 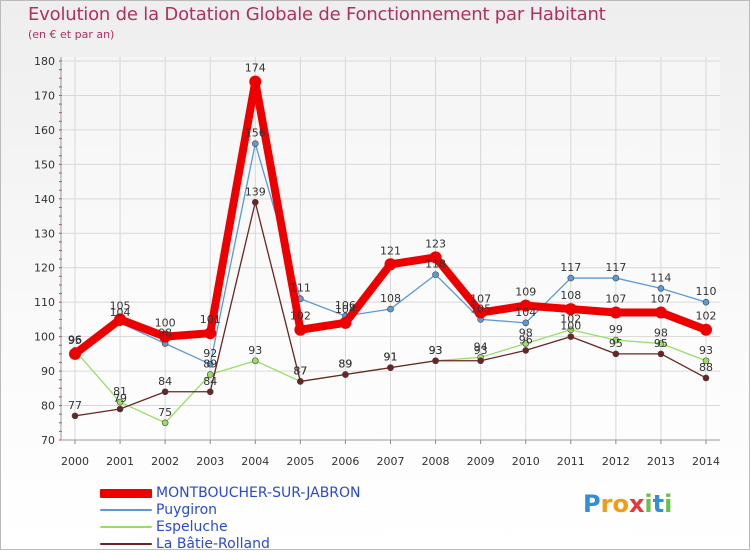 What do you see at coordinates (165, 323) in the screenshot?
I see `data-label: 100` at bounding box center [165, 323].